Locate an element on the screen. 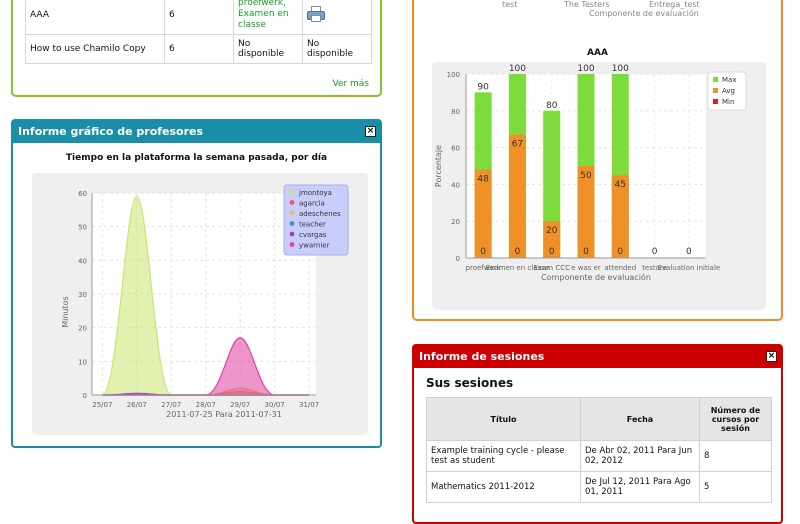 This screenshot has height=524, width=800. data-label: 20 is located at coordinates (552, 231).